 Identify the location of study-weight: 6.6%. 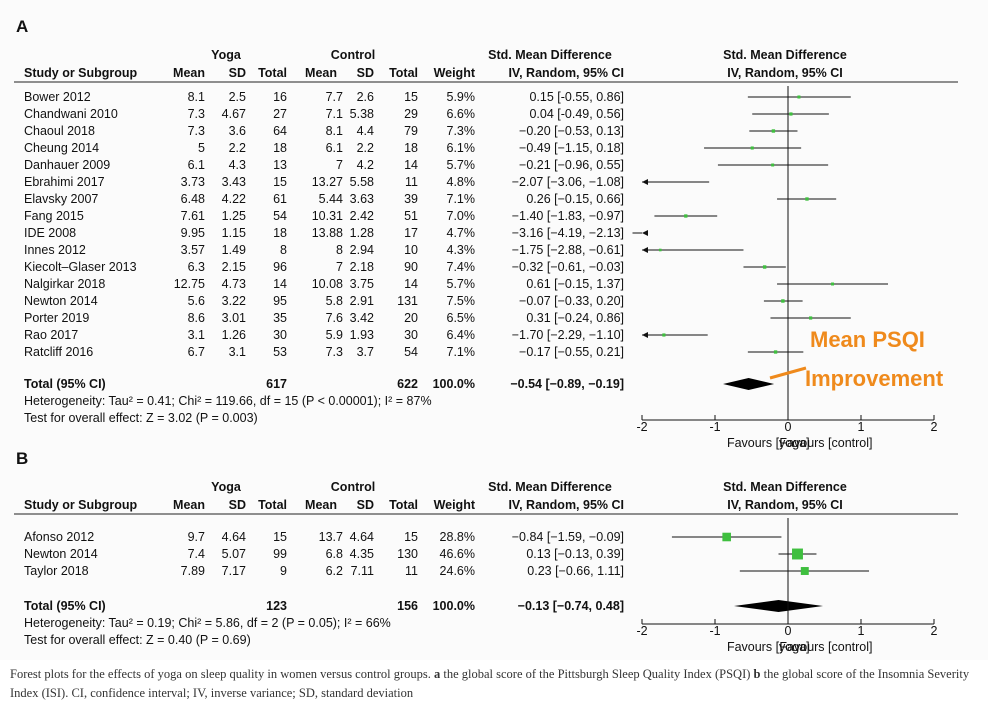
(461, 114).